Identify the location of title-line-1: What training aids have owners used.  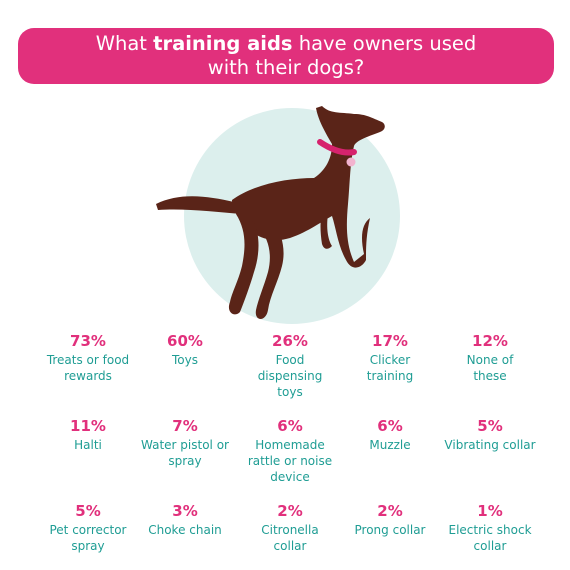
(286, 44).